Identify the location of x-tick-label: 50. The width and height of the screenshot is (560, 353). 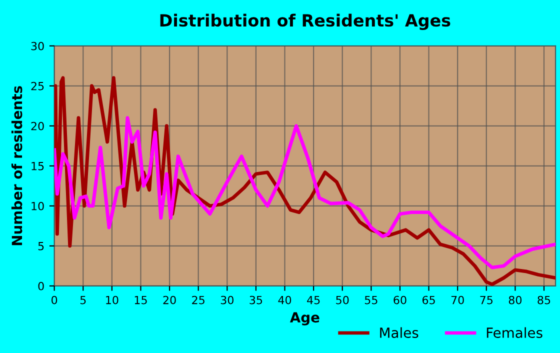
(342, 300).